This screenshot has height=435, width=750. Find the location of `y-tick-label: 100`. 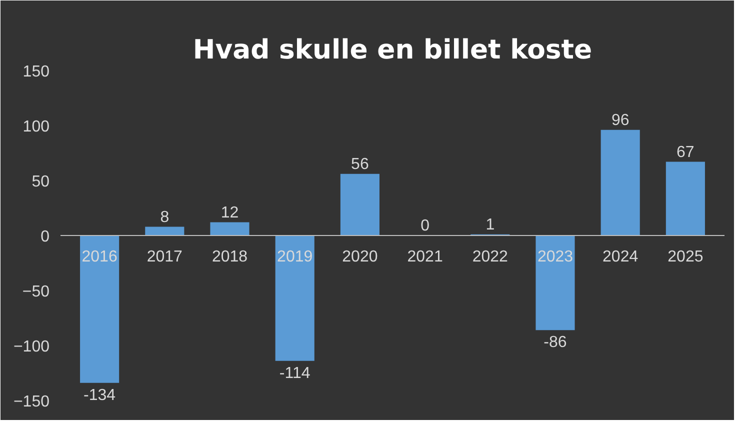

y-tick-label: 100 is located at coordinates (36, 127).